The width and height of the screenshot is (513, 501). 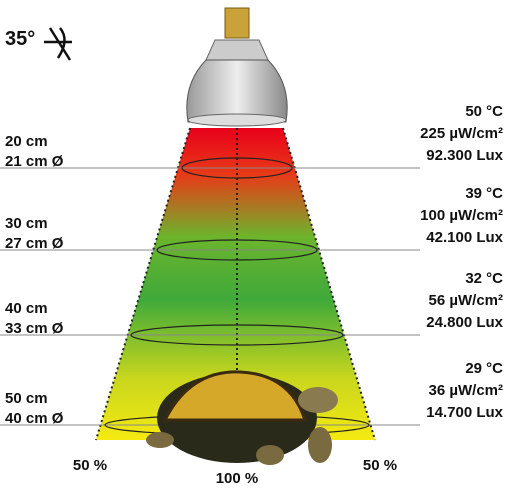 What do you see at coordinates (34, 328) in the screenshot?
I see `diameter: 33 cm Ø` at bounding box center [34, 328].